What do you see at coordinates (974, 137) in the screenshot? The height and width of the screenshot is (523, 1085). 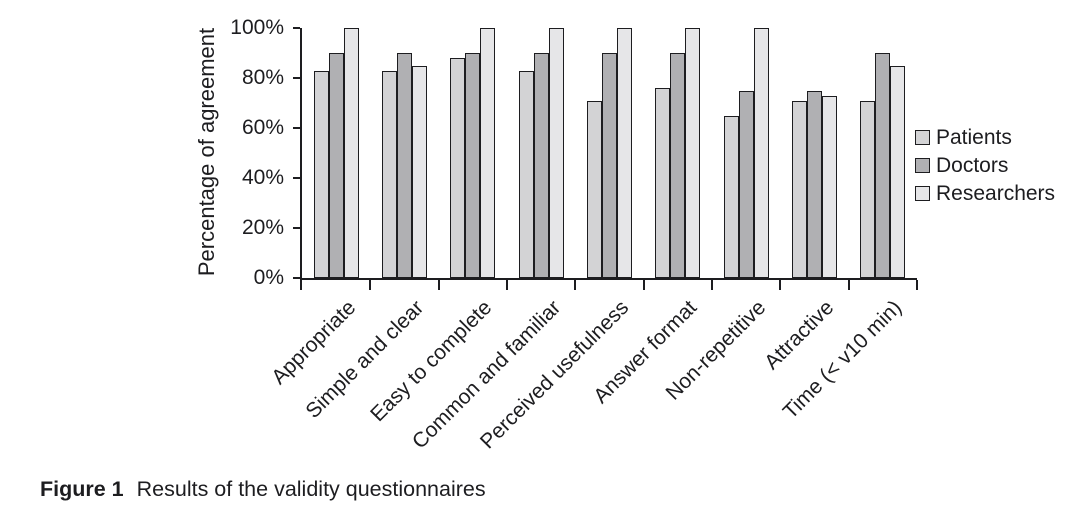 I see `legend-label-patients: Patients` at bounding box center [974, 137].